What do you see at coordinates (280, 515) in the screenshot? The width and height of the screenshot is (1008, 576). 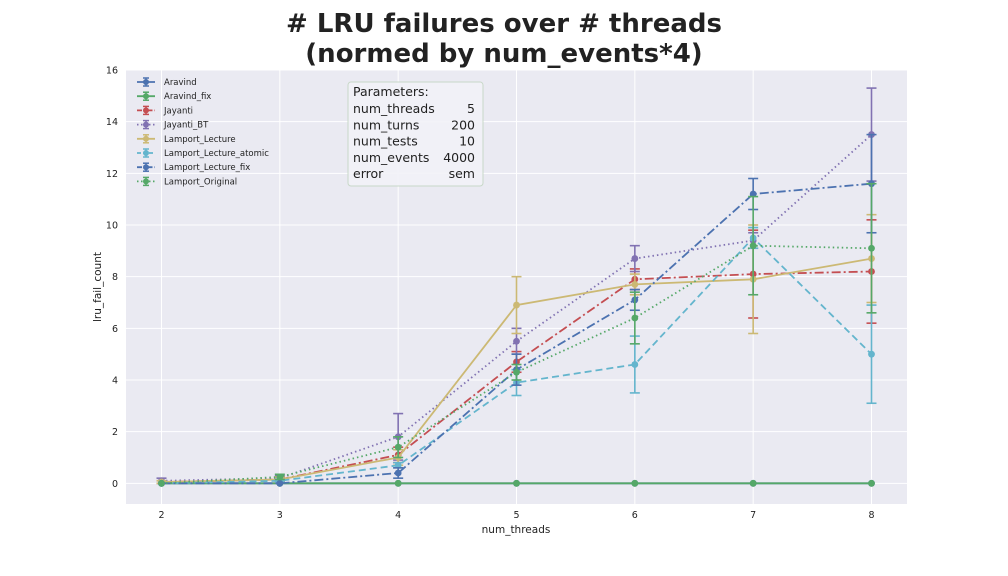 I see `x-tick-label: 3` at bounding box center [280, 515].